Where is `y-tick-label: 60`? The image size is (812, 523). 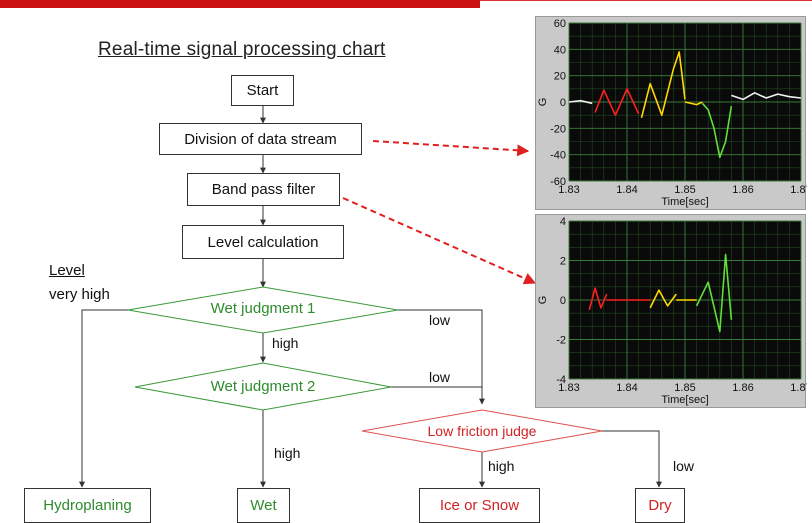
y-tick-label: 60 is located at coordinates (560, 24).